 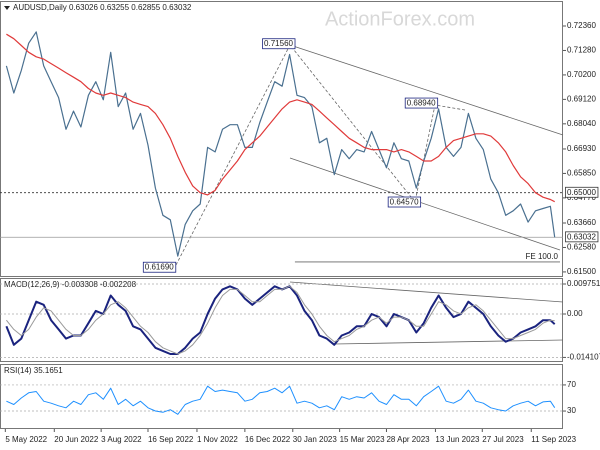 I want to click on x-tick-label: 15 Mar 2023, so click(x=362, y=439).